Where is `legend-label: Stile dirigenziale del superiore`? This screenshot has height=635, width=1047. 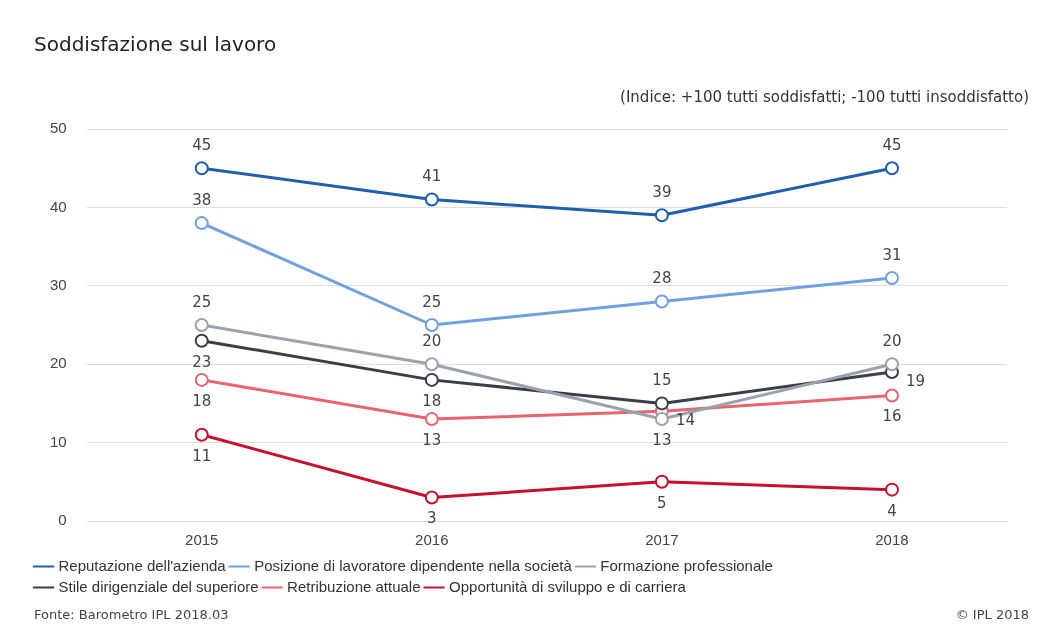 legend-label: Stile dirigenziale del superiore is located at coordinates (158, 586).